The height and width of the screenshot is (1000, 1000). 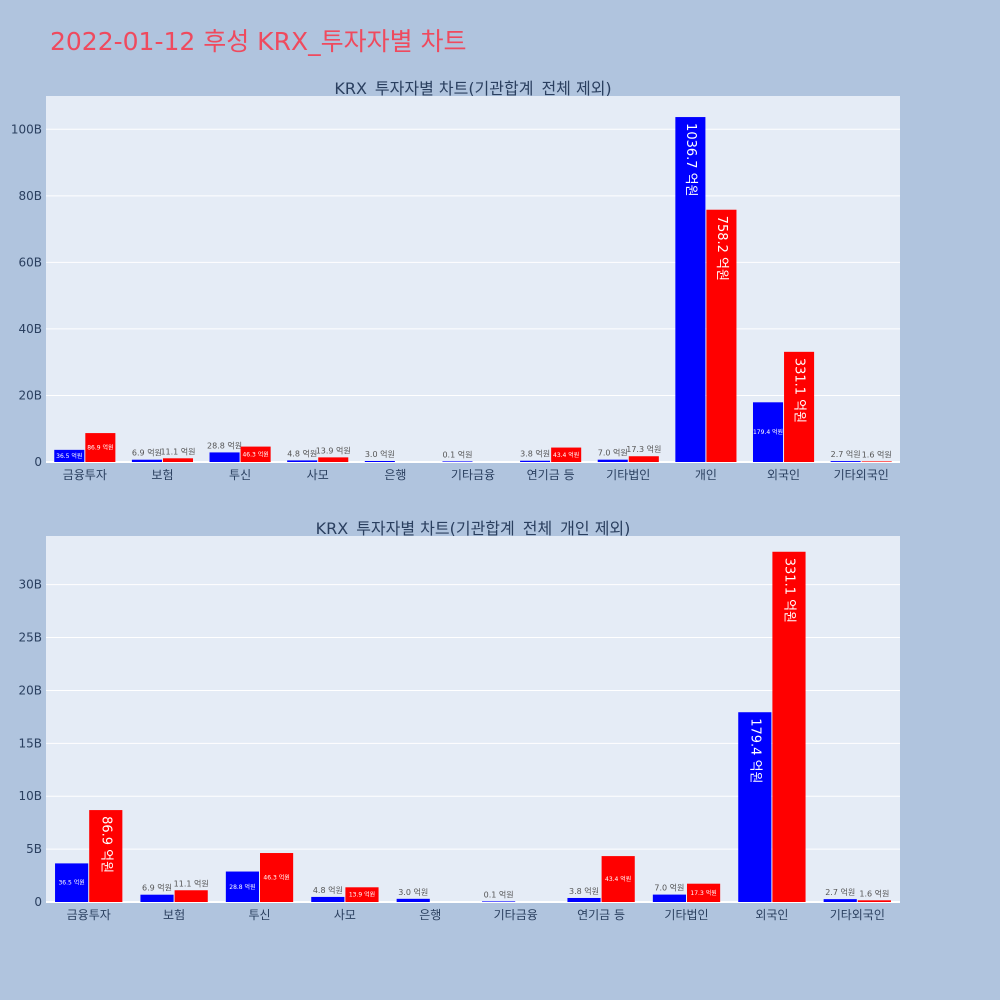 What do you see at coordinates (472, 89) in the screenshot?
I see `chart-title: KRX_투자자별 차트(기관합계_전체 제외)` at bounding box center [472, 89].